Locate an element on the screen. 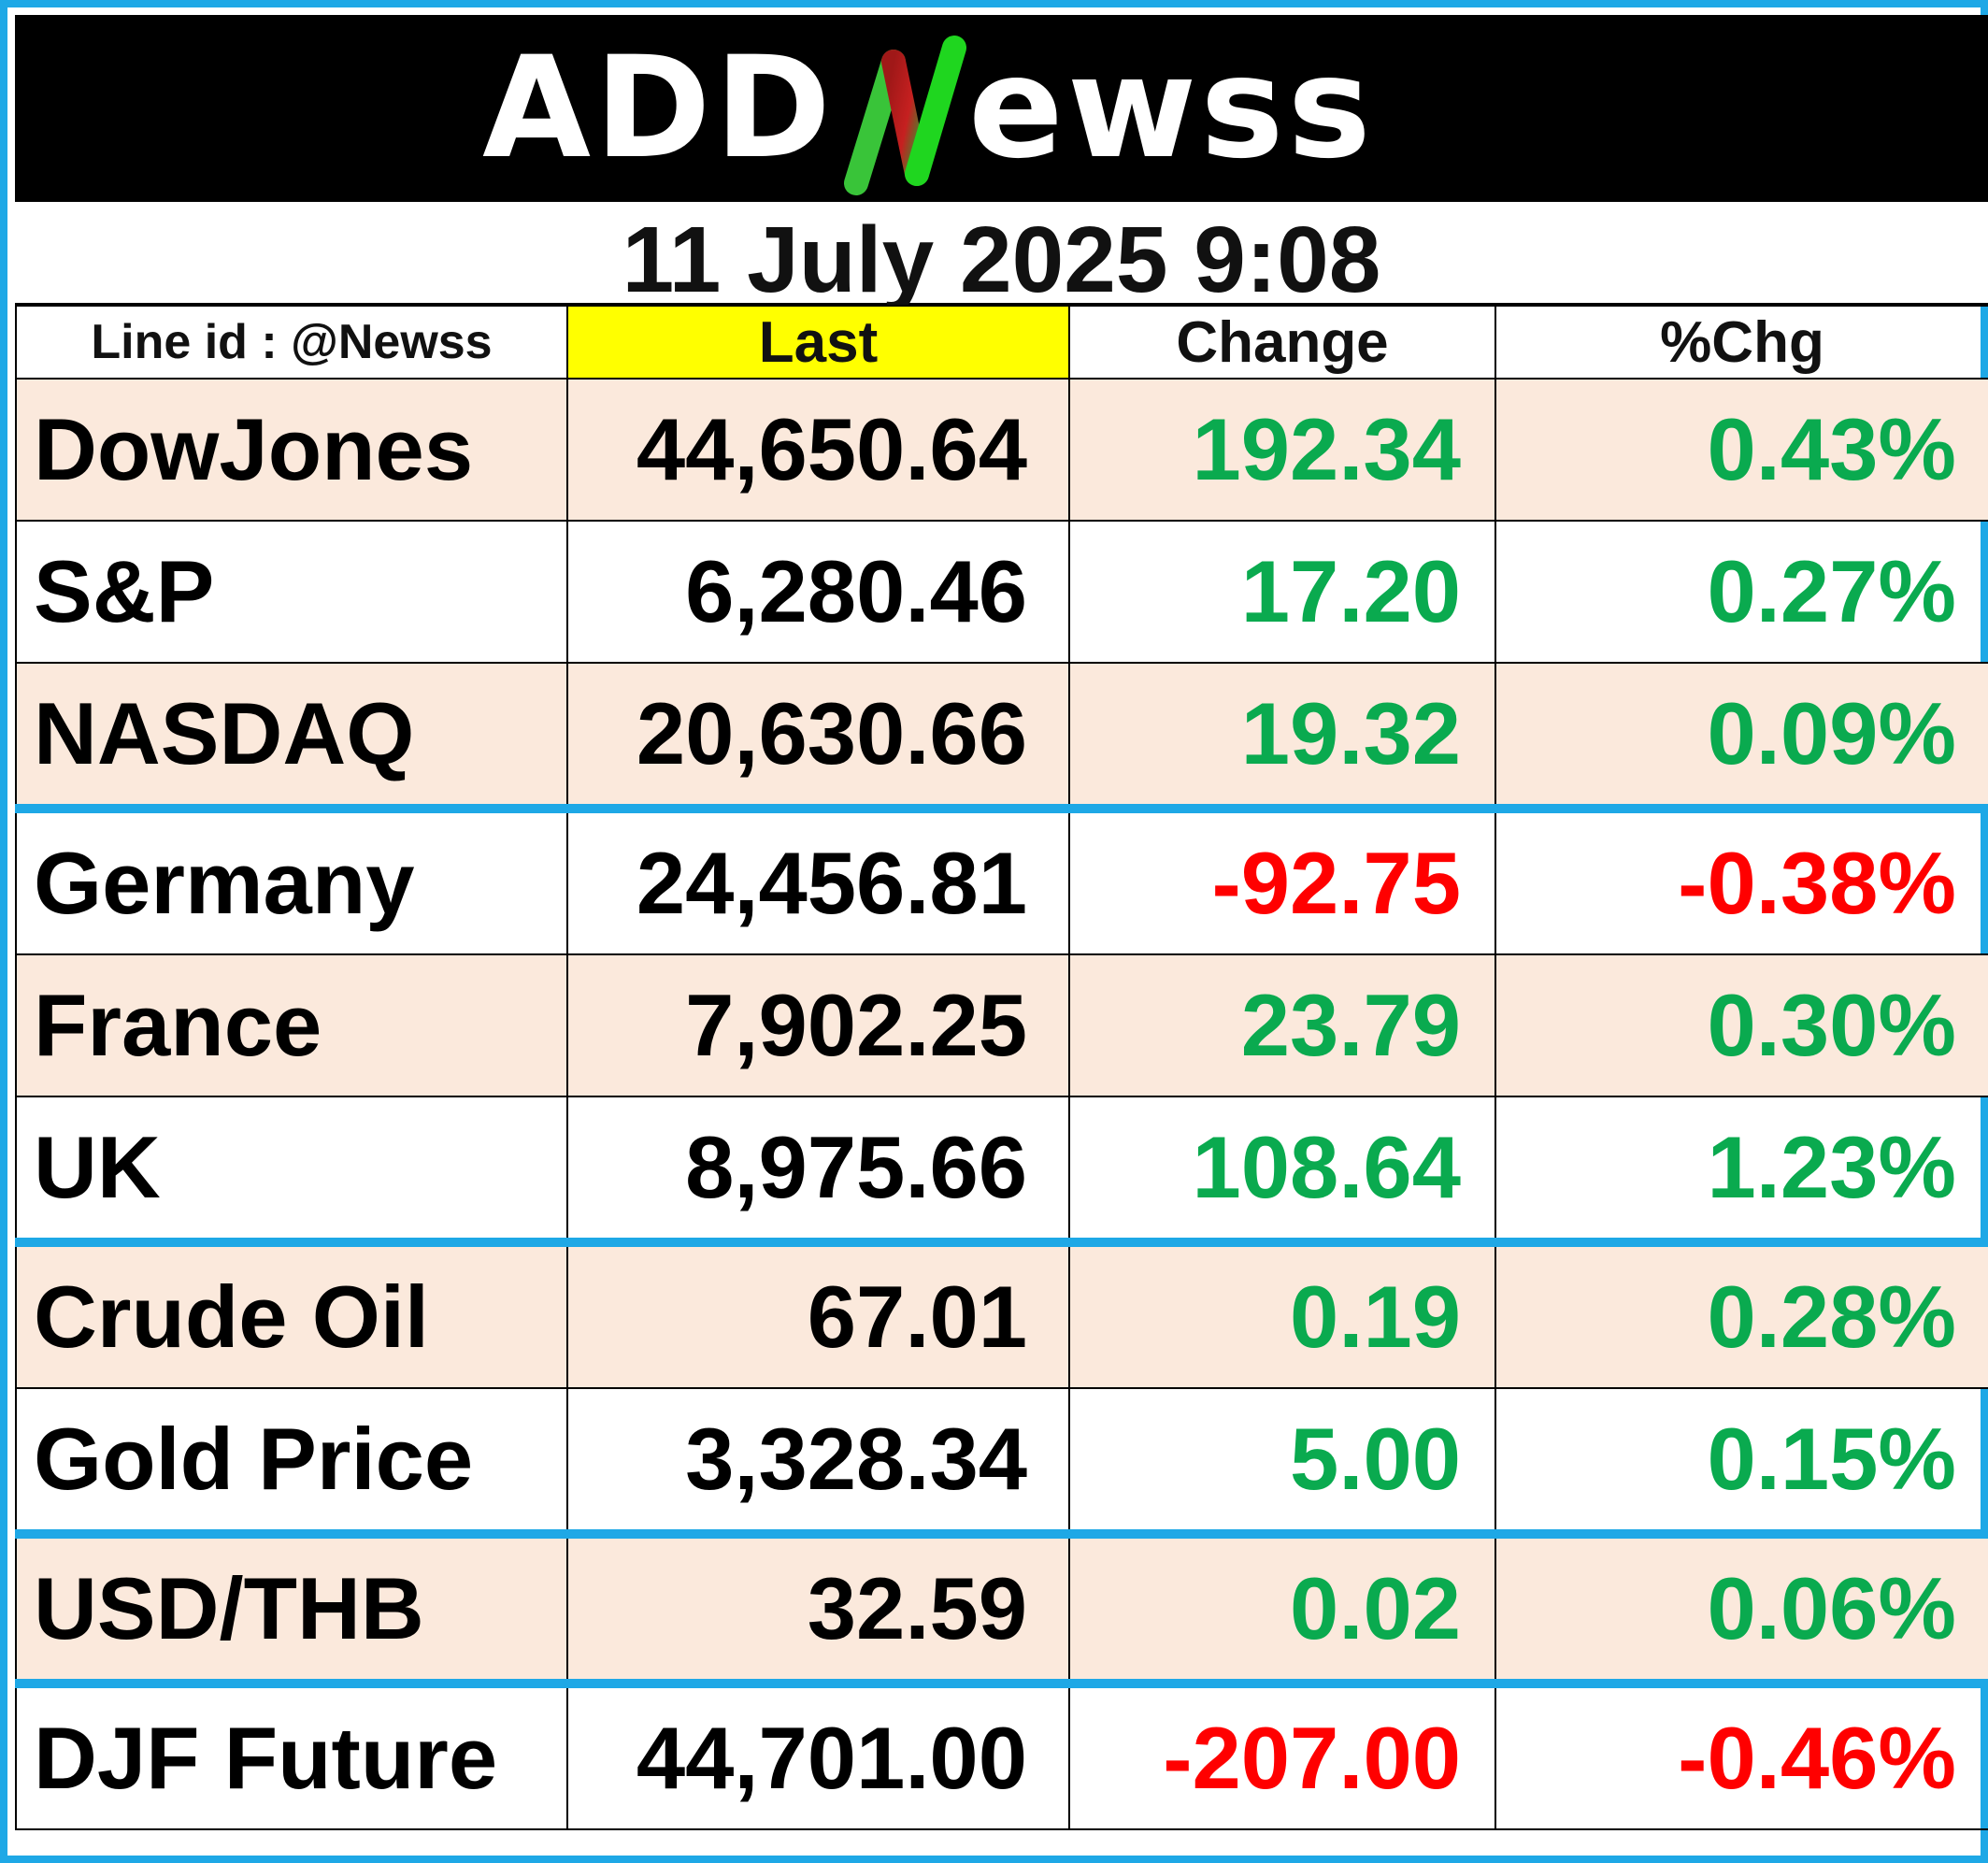 The image size is (1988, 1863). table-row: Crude Oil 67.01 0.19 0.28% is located at coordinates (1001, 1314).